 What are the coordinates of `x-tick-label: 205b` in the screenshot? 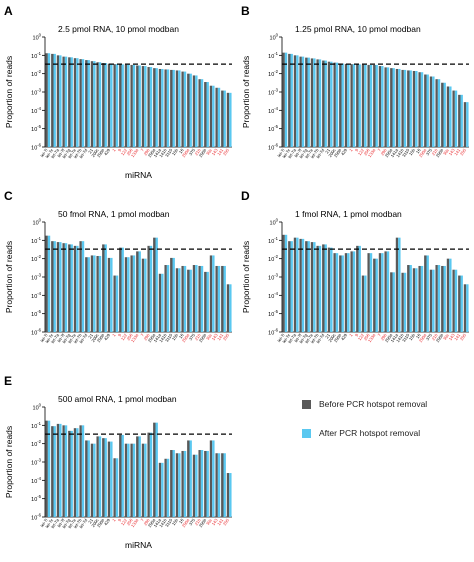 It's located at (440, 152).